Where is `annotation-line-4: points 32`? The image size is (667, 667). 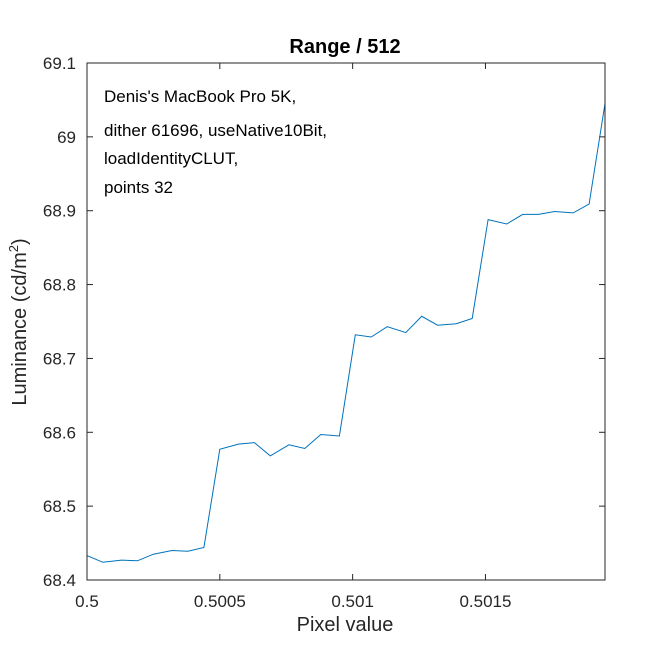
annotation-line-4: points 32 is located at coordinates (138, 187).